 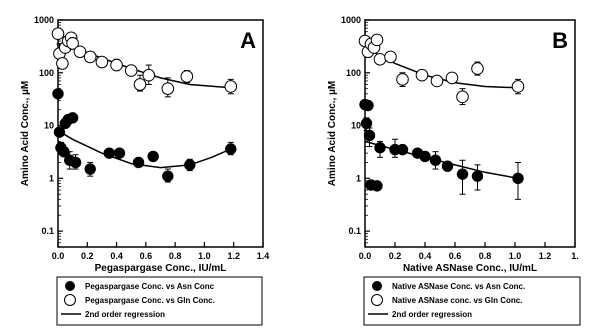 What do you see at coordinates (263, 256) in the screenshot?
I see `x-tick-label: 1.4` at bounding box center [263, 256].